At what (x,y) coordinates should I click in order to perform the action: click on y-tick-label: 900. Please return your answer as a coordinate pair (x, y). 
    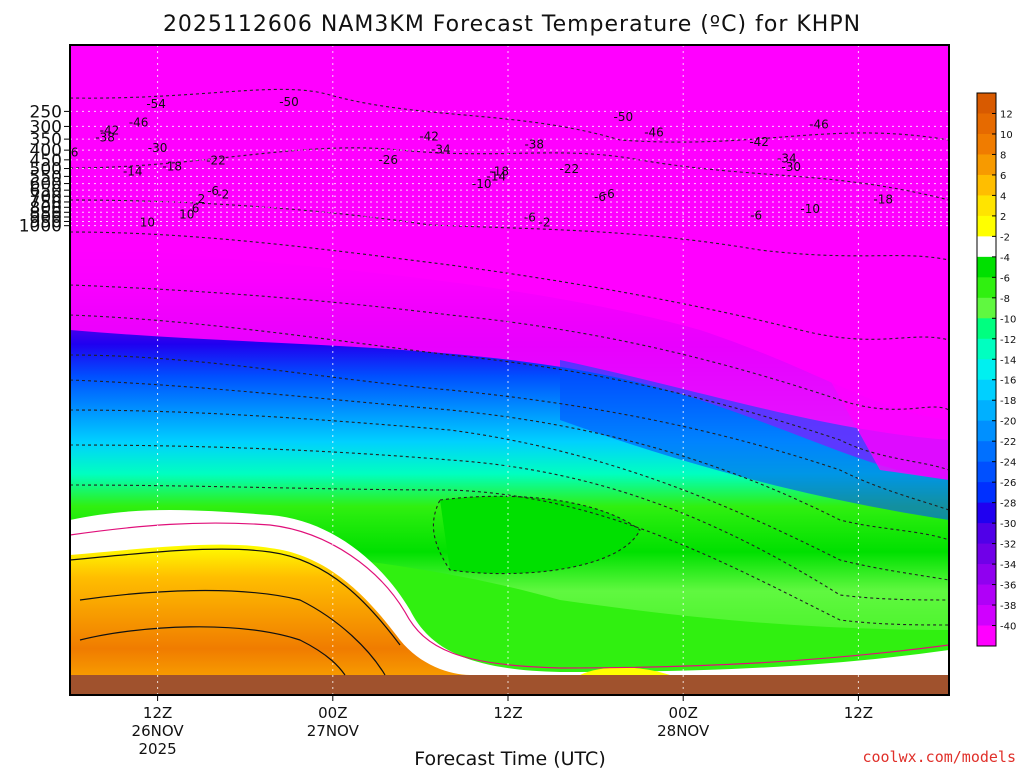
    Looking at the image, I should click on (46, 218).